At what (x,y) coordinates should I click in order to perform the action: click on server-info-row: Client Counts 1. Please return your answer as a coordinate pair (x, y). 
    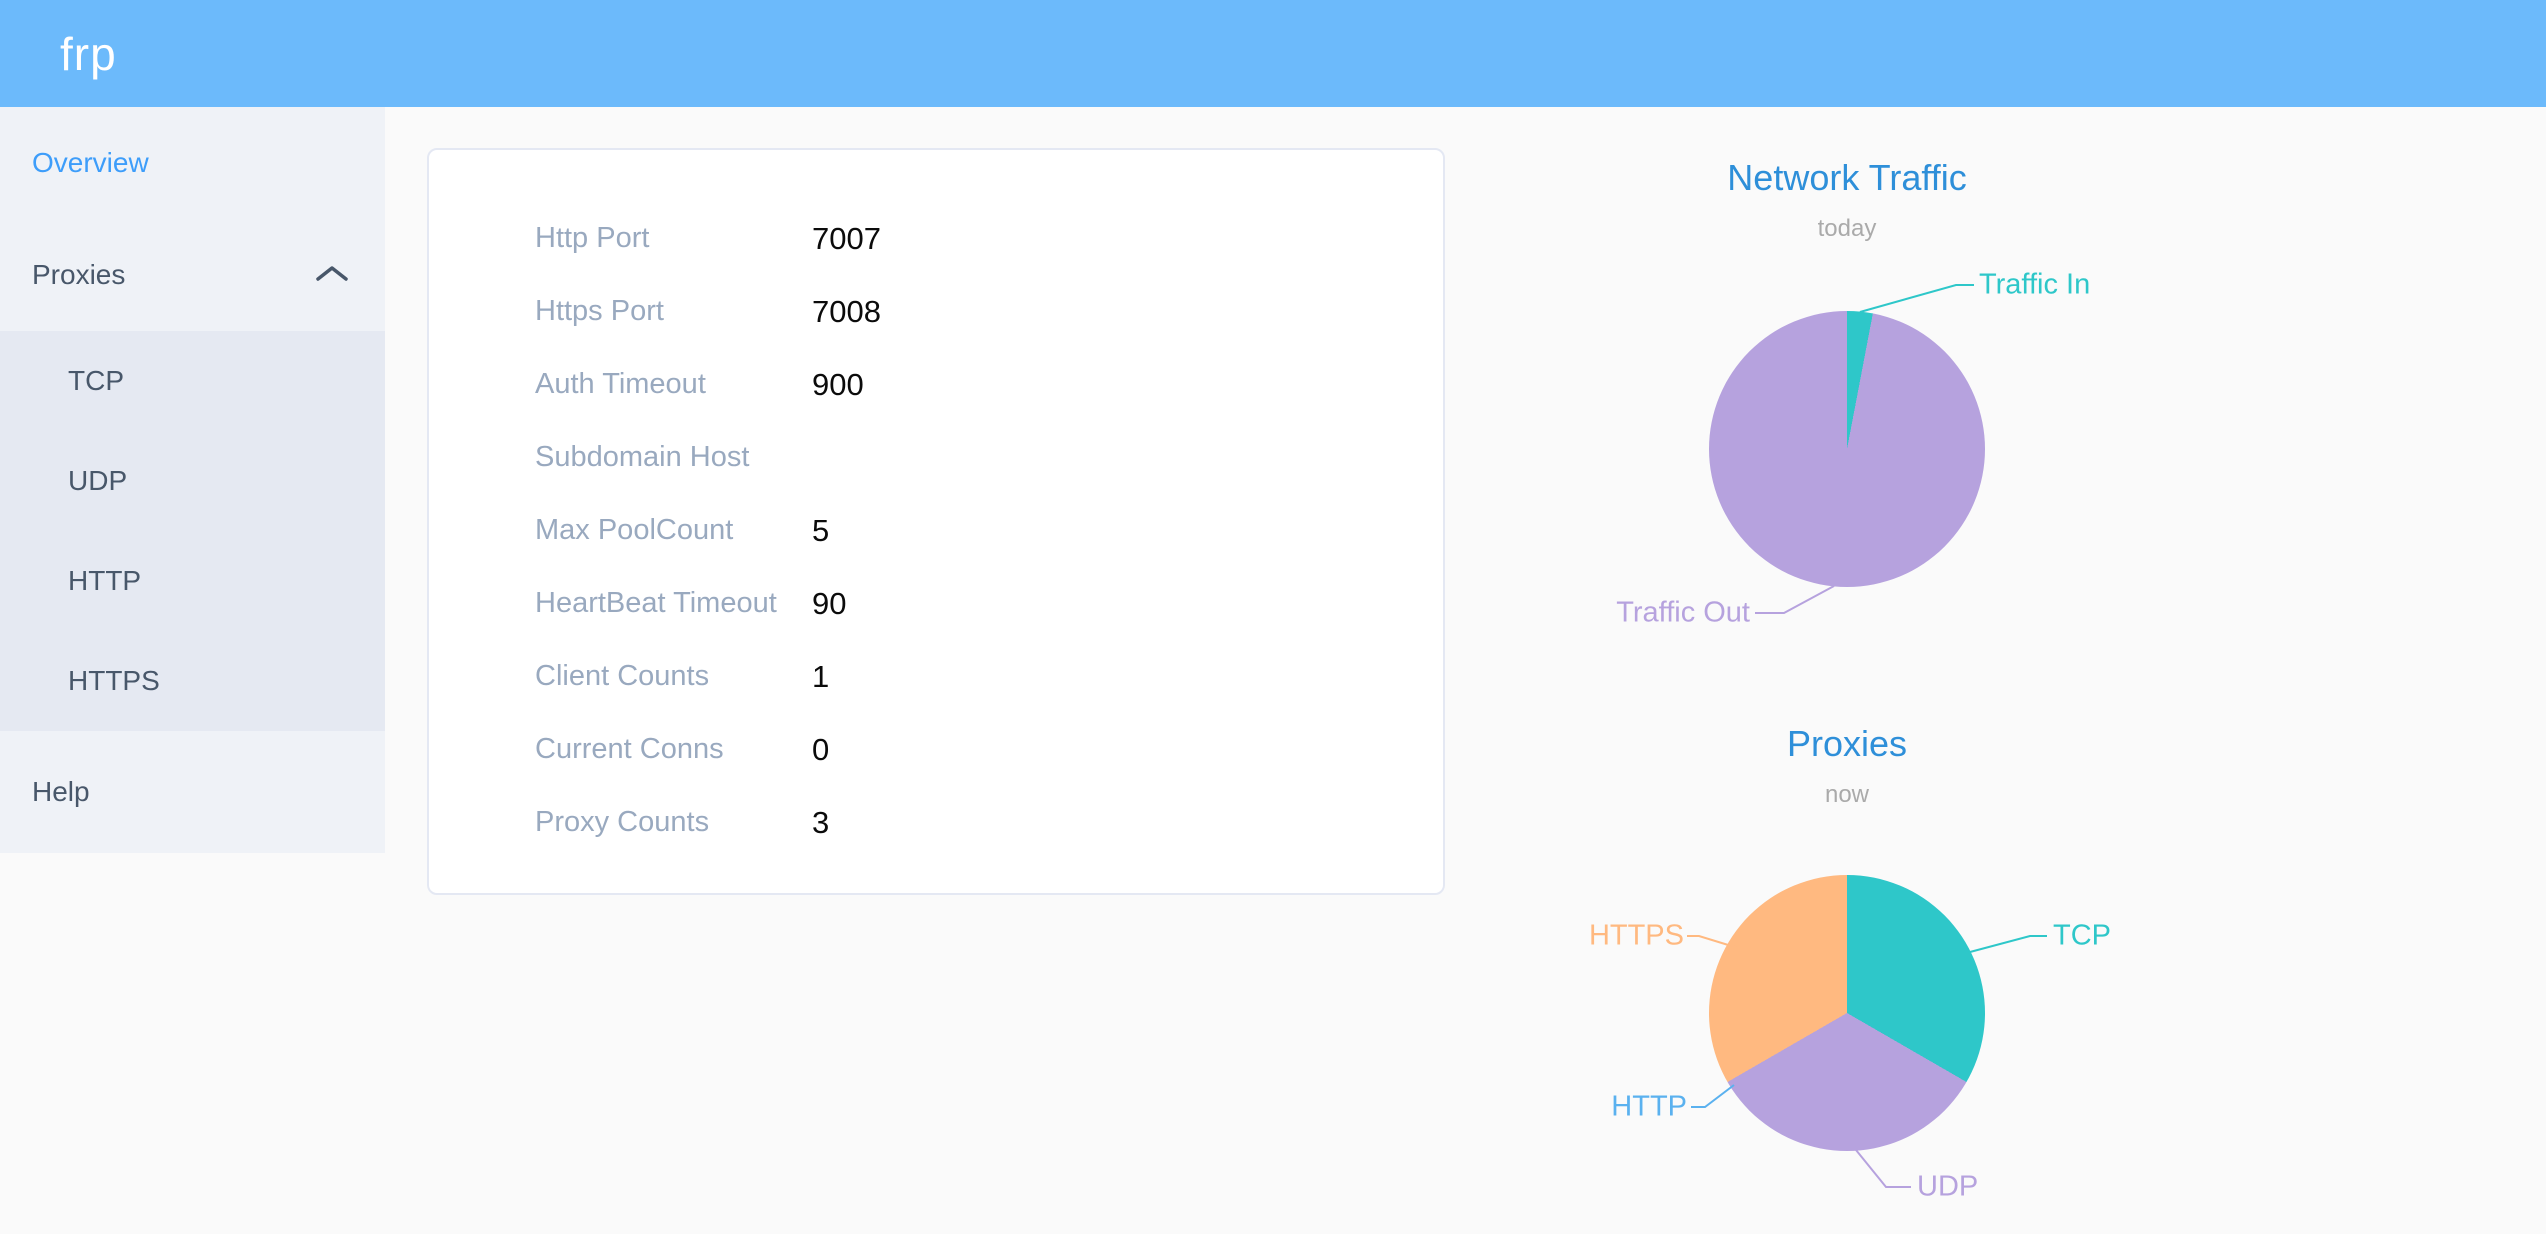
    Looking at the image, I should click on (936, 676).